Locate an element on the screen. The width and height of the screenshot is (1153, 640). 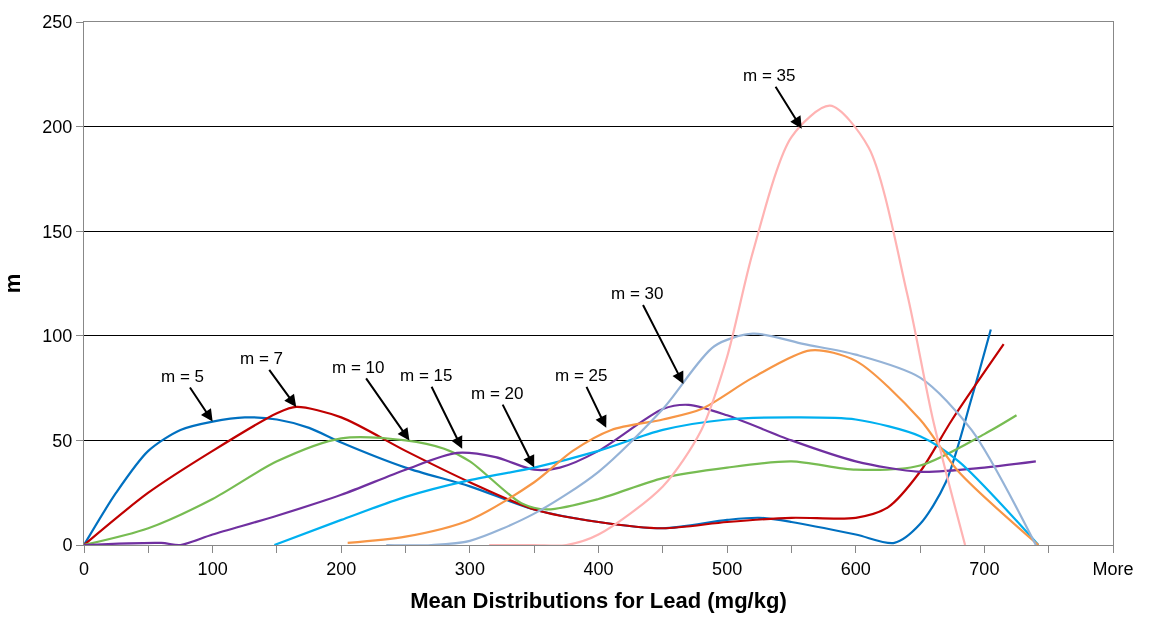
x-tick-label: 600 is located at coordinates (855, 568).